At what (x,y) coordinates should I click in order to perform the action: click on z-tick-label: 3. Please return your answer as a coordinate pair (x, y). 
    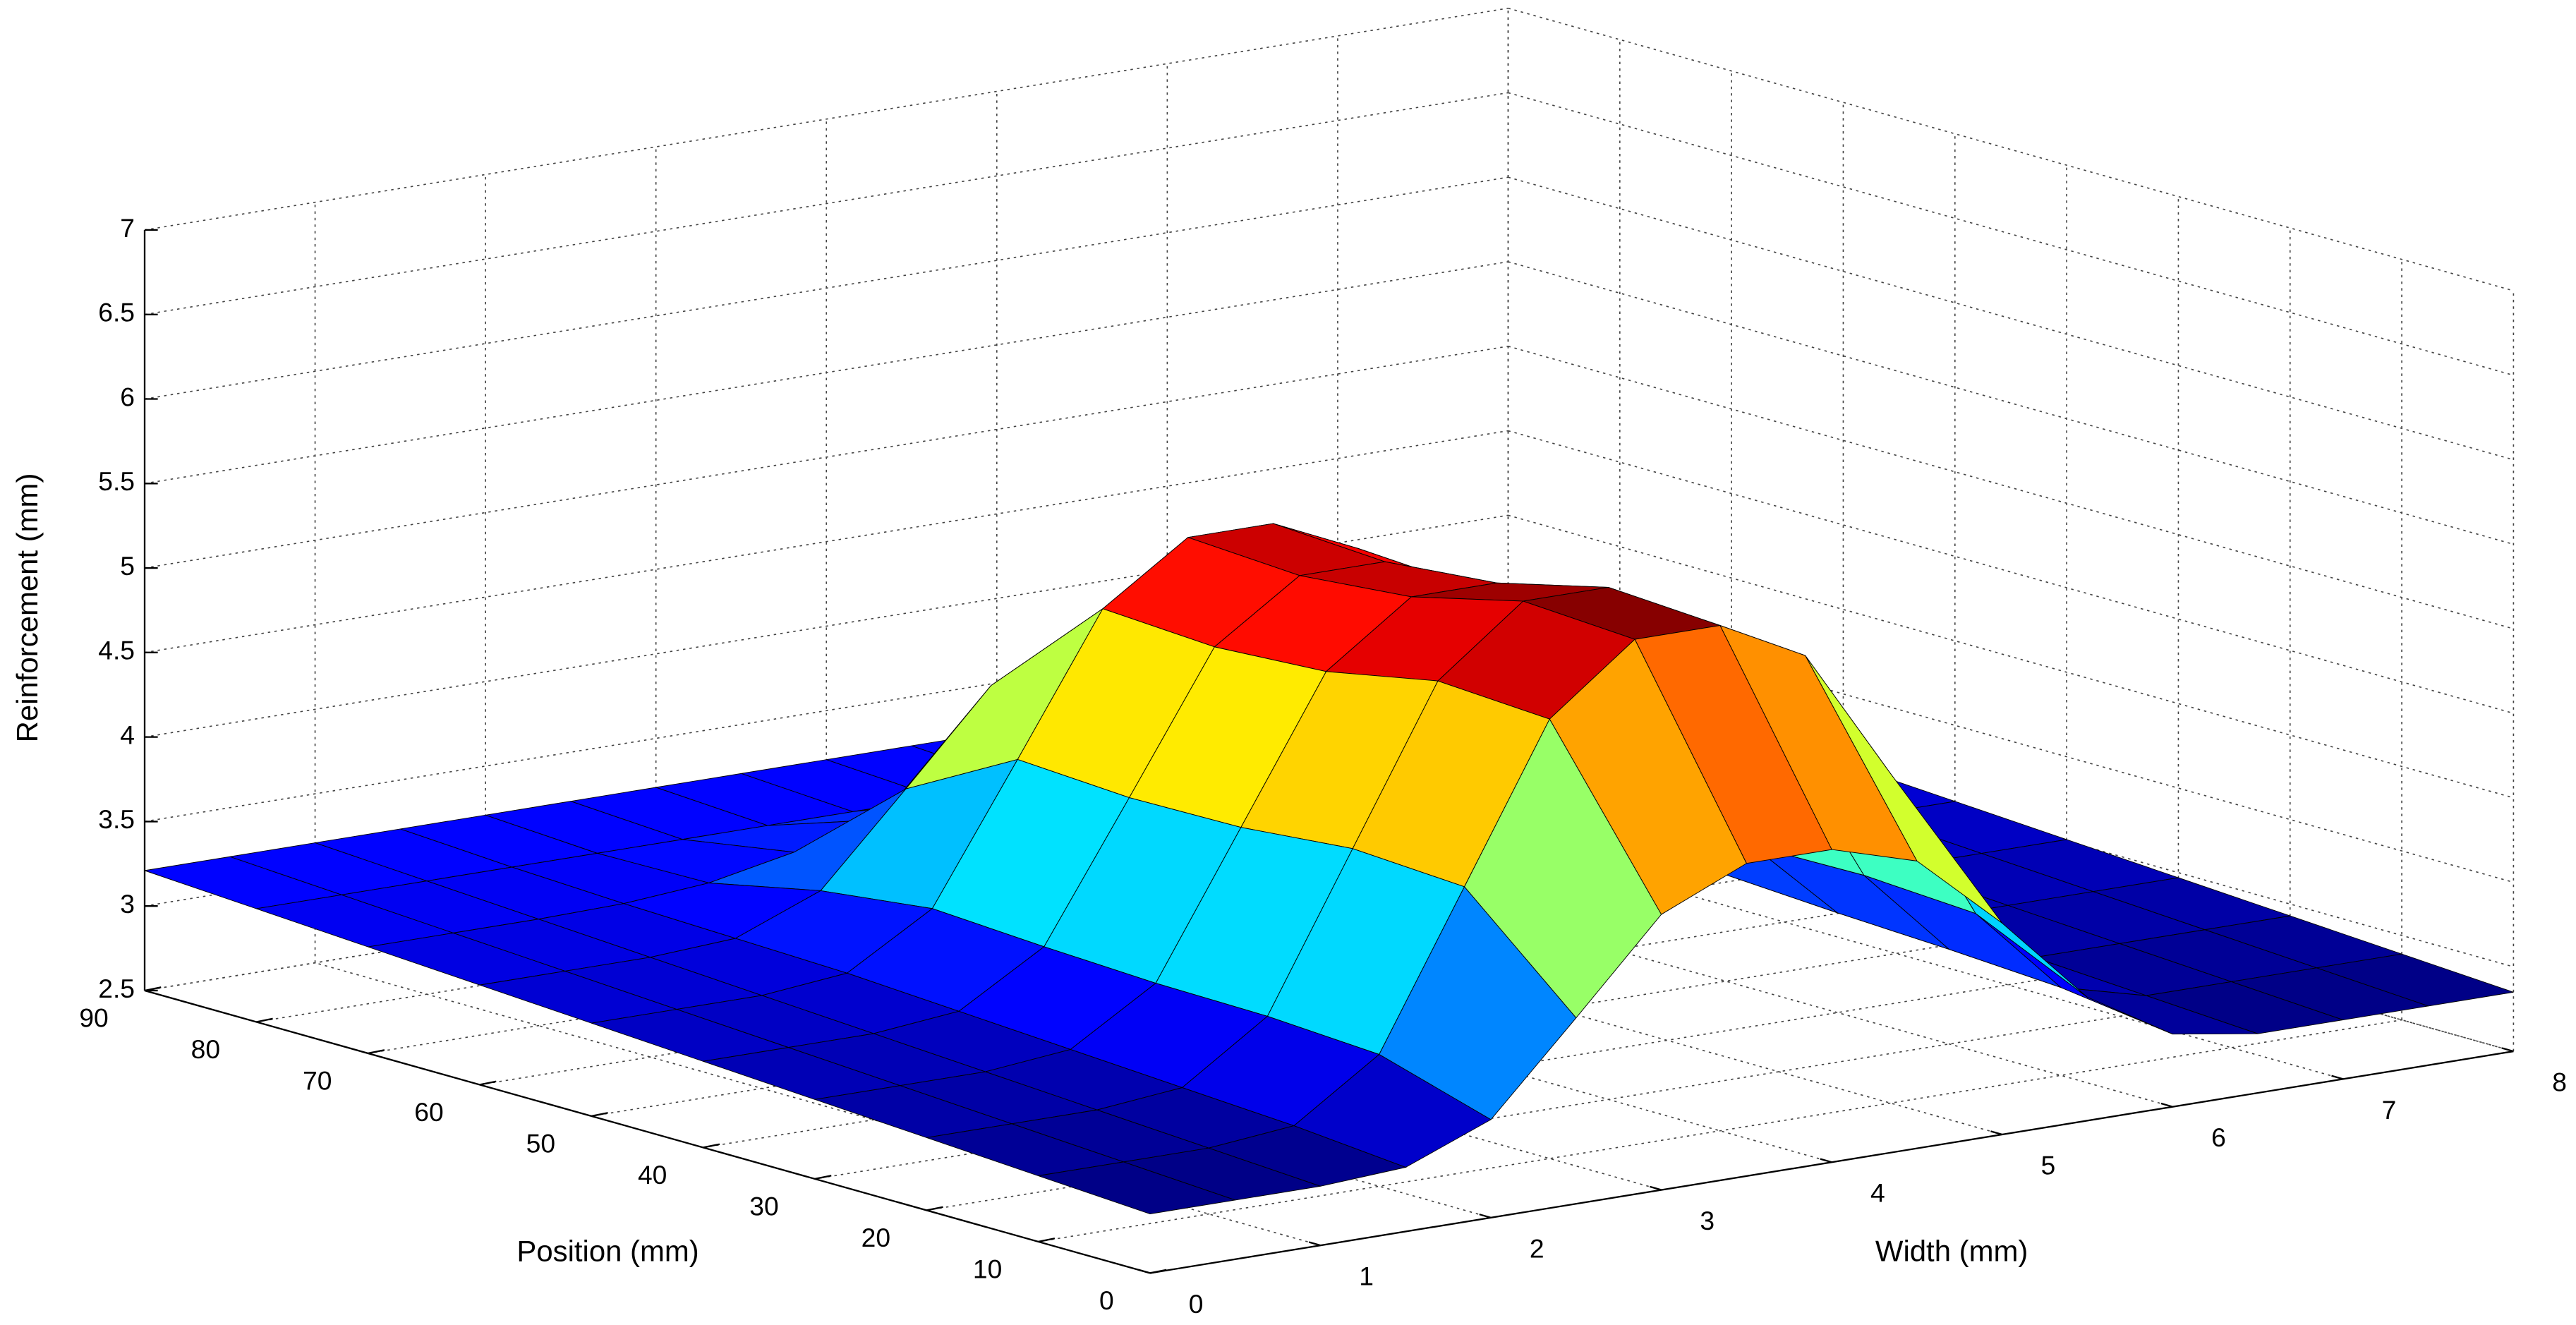
    Looking at the image, I should click on (128, 904).